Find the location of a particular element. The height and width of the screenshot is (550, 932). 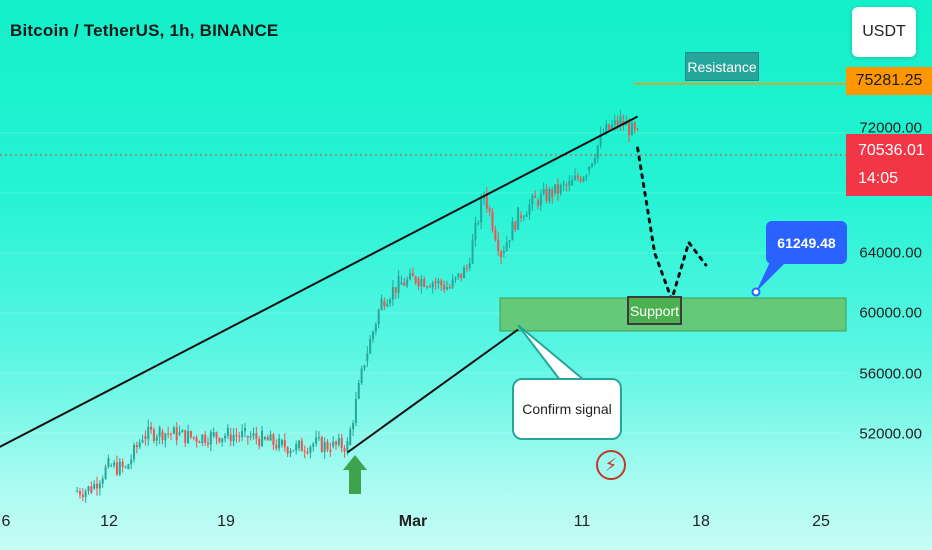

trendline is located at coordinates (432, 391).